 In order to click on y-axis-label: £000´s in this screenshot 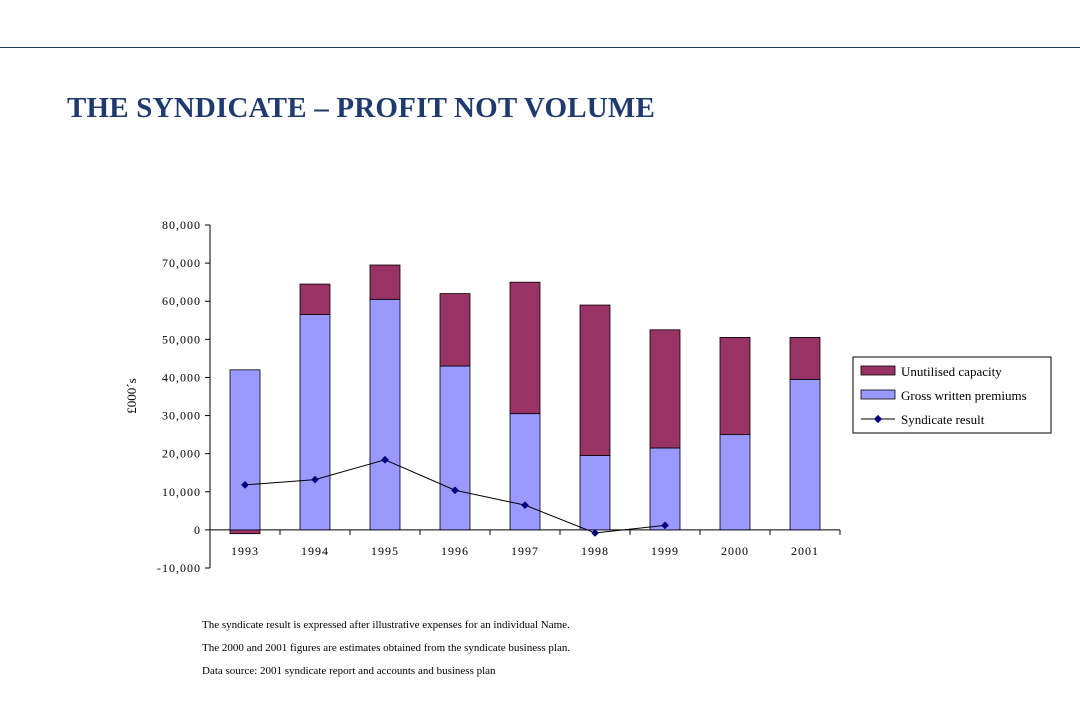, I will do `click(131, 395)`.